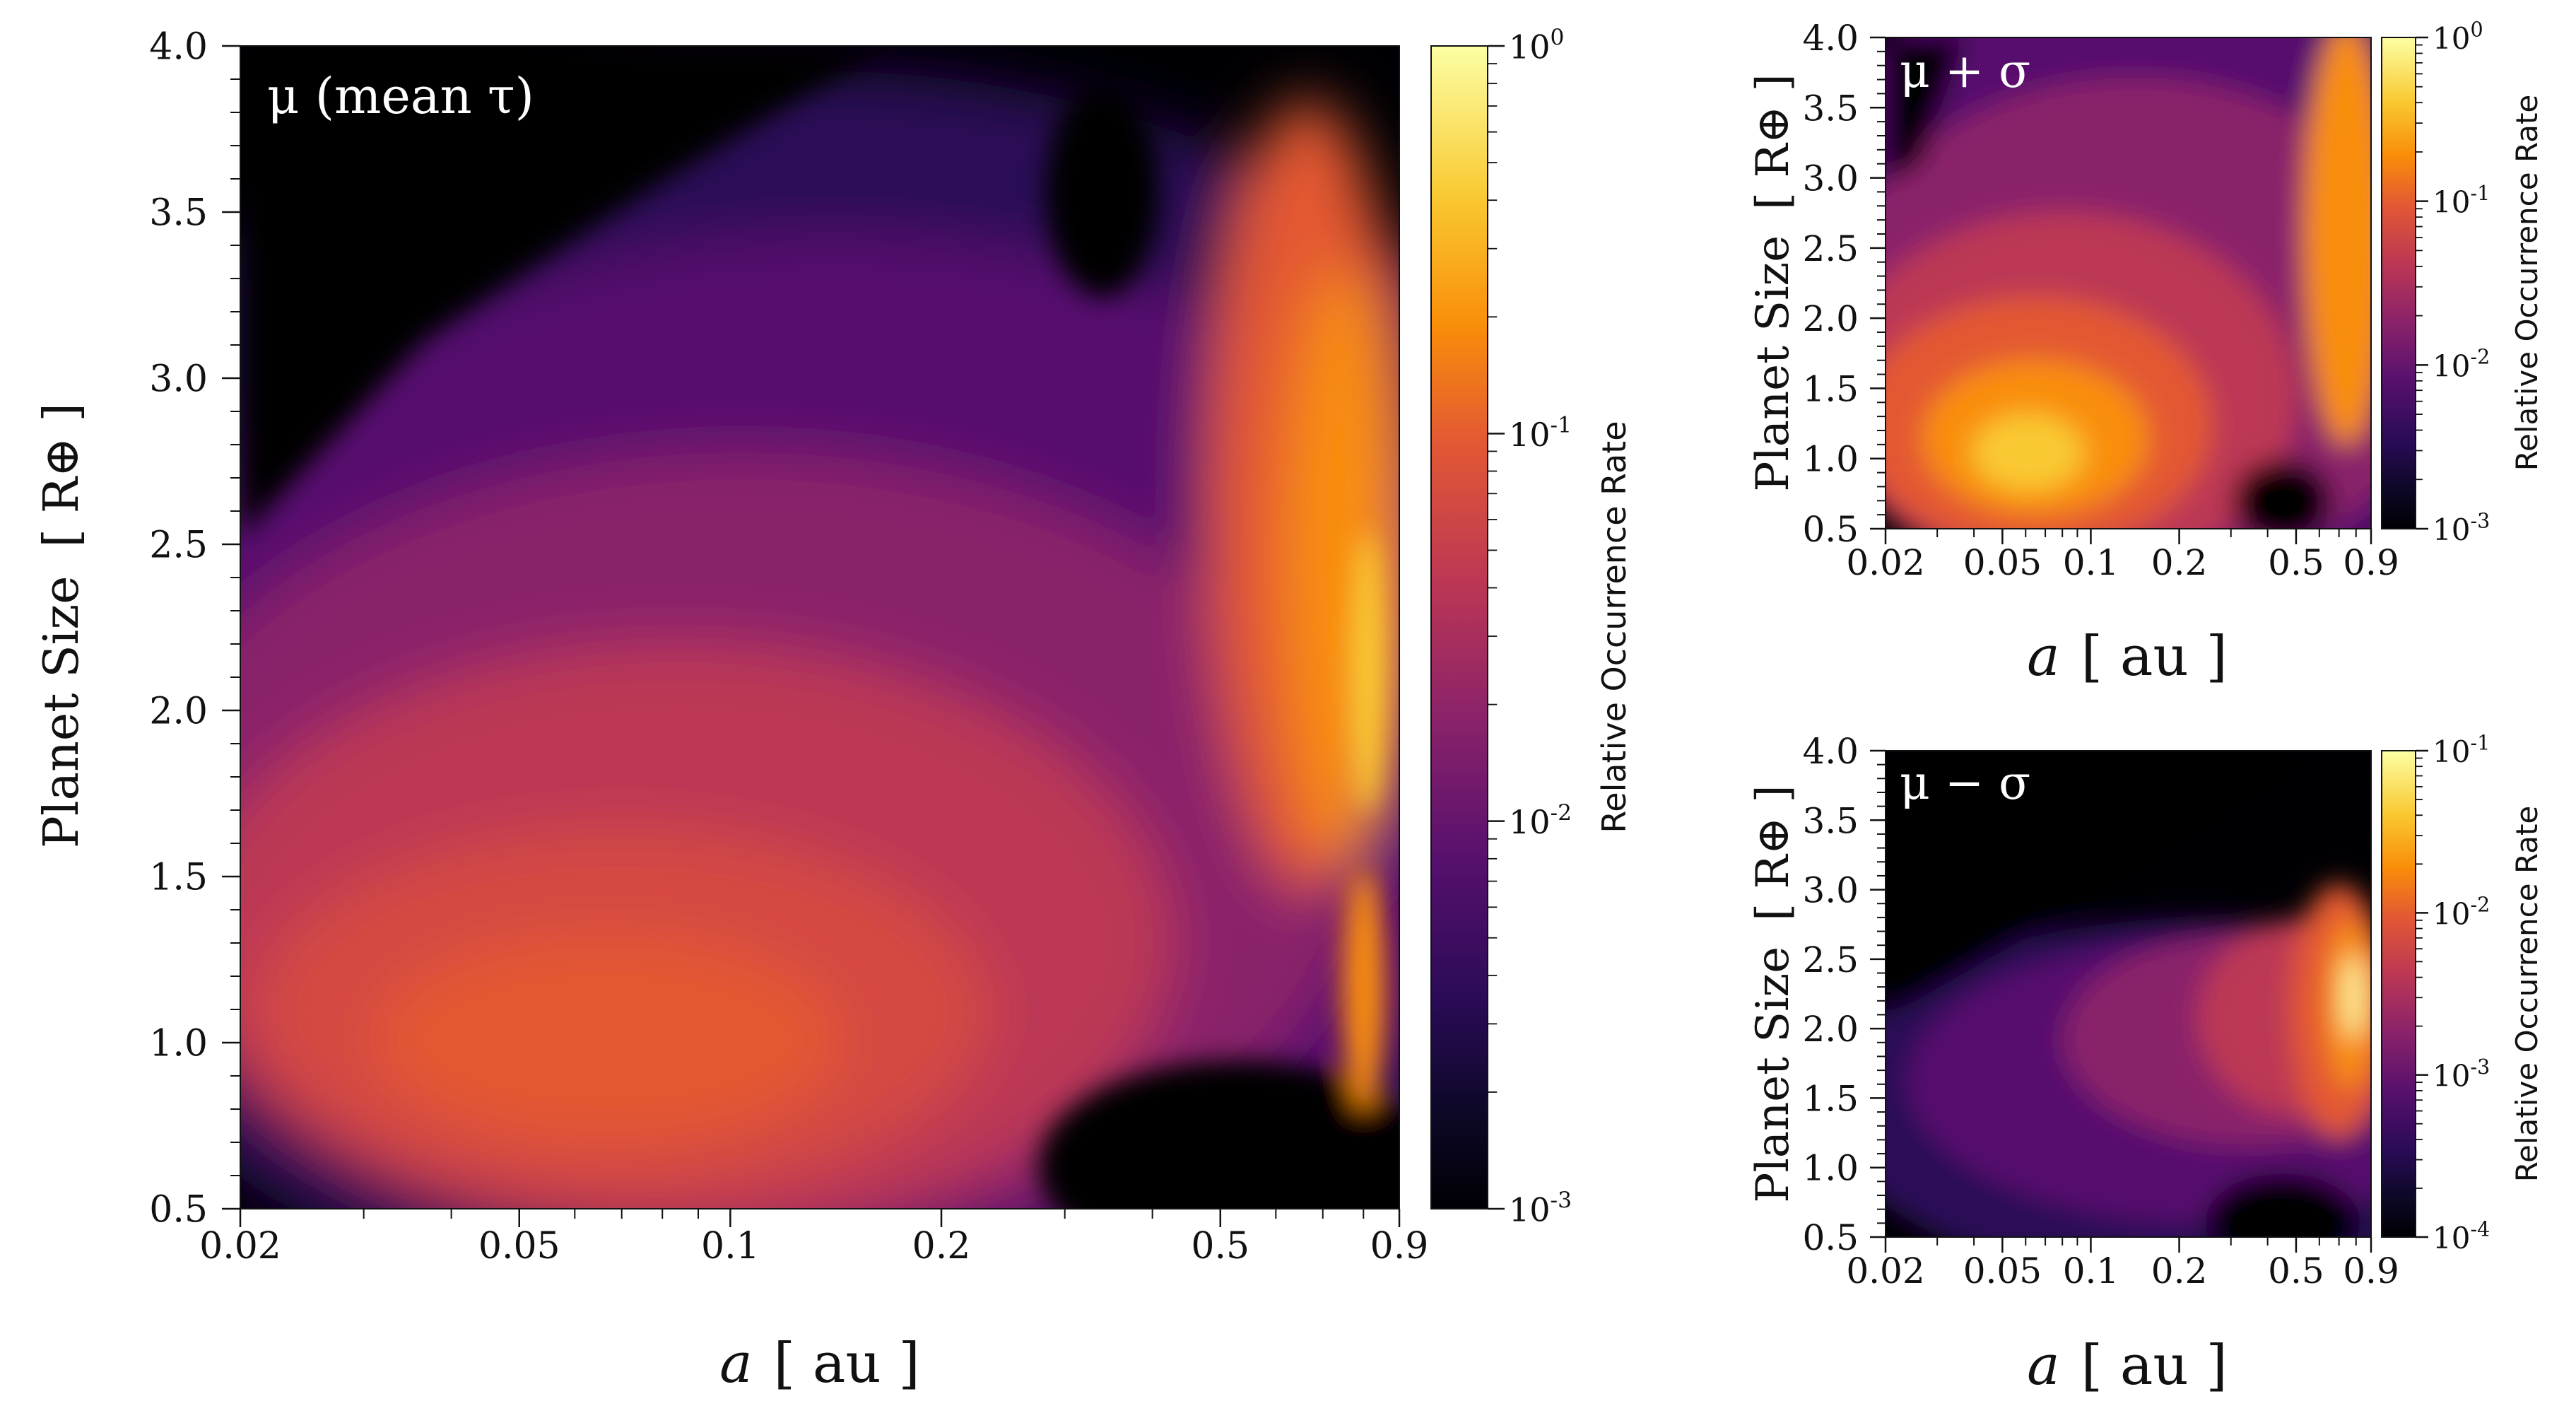  Describe the element at coordinates (730, 1246) in the screenshot. I see `heatmap-main-x-tick-label: 0.1` at that location.